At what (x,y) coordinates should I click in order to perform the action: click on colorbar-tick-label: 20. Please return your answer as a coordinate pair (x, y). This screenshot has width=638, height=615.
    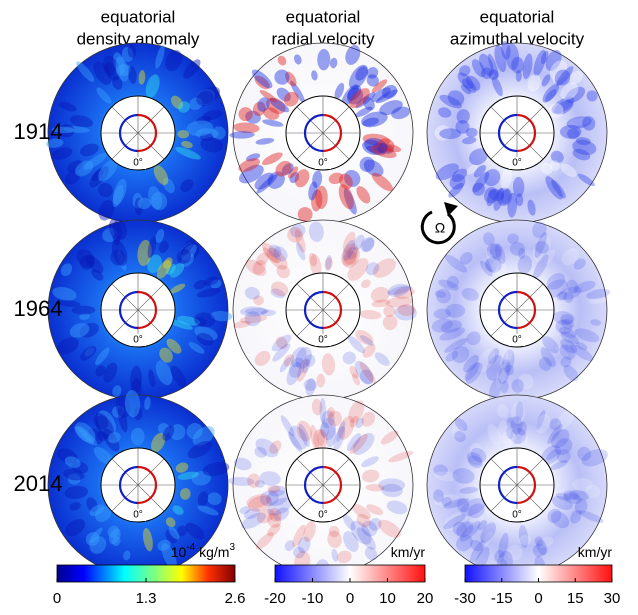
    Looking at the image, I should click on (425, 598).